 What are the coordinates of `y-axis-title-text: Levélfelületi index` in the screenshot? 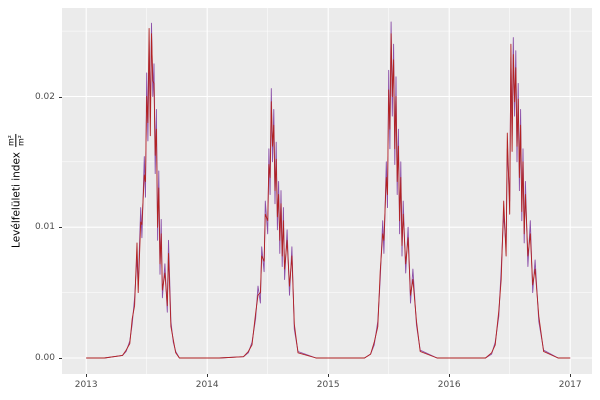 It's located at (16, 200).